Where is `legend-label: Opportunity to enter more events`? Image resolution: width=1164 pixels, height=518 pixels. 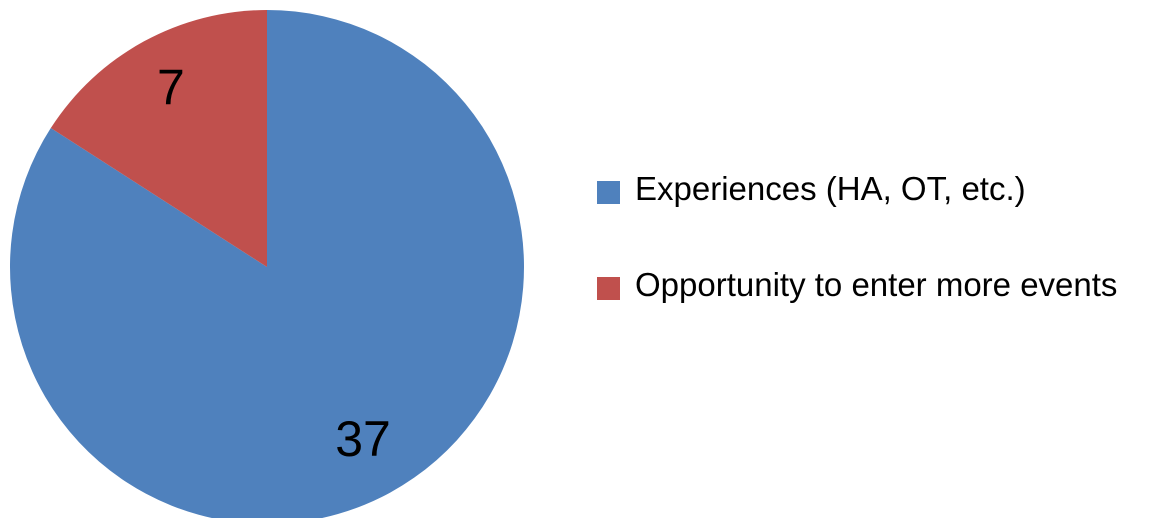
legend-label: Opportunity to enter more events is located at coordinates (876, 284).